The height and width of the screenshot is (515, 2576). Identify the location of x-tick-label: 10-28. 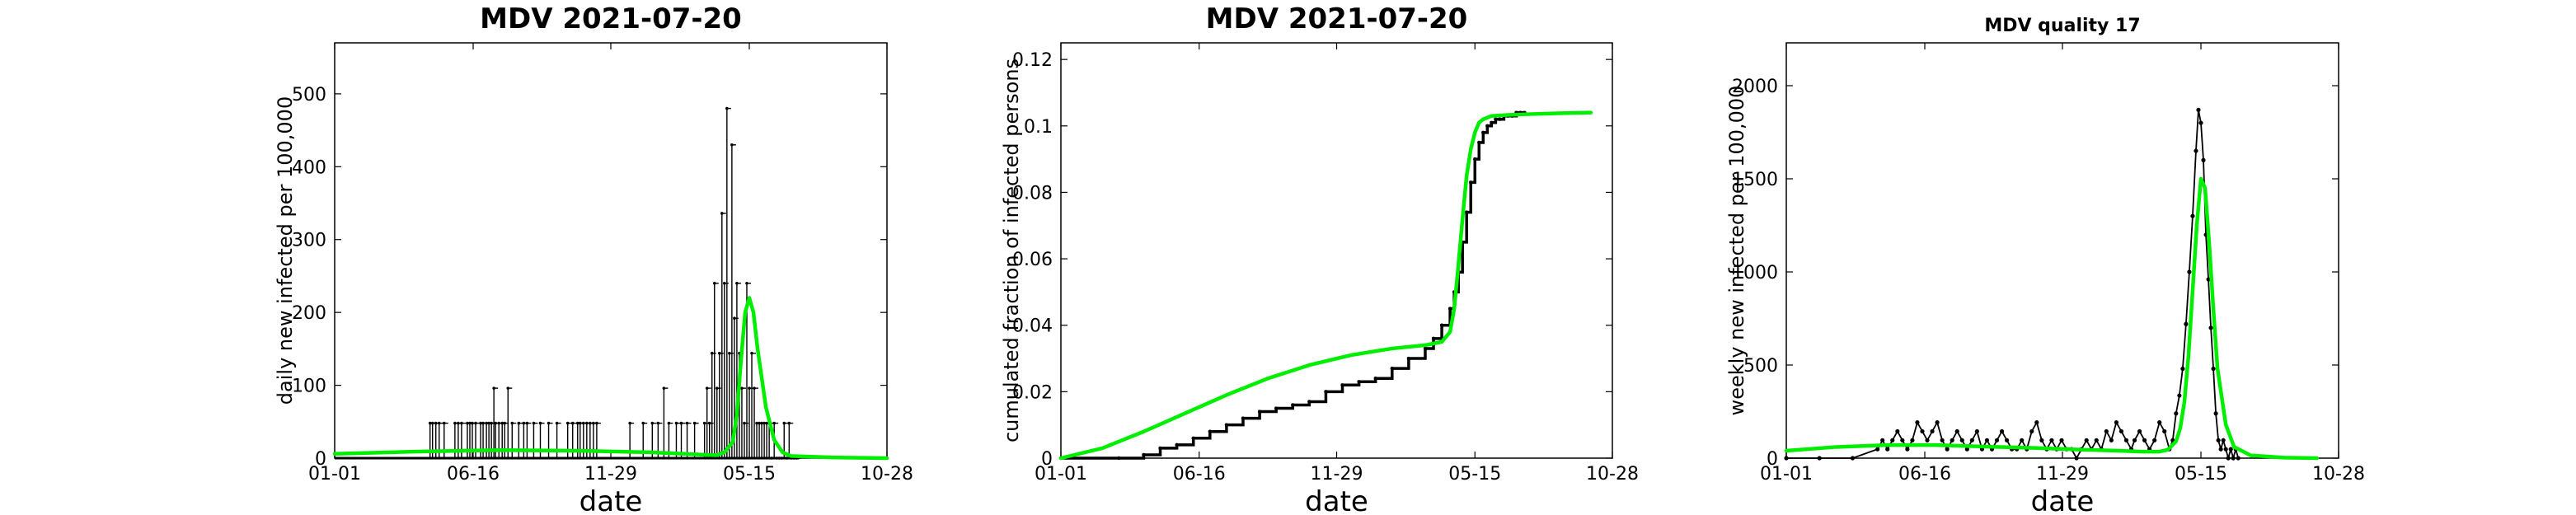
(887, 474).